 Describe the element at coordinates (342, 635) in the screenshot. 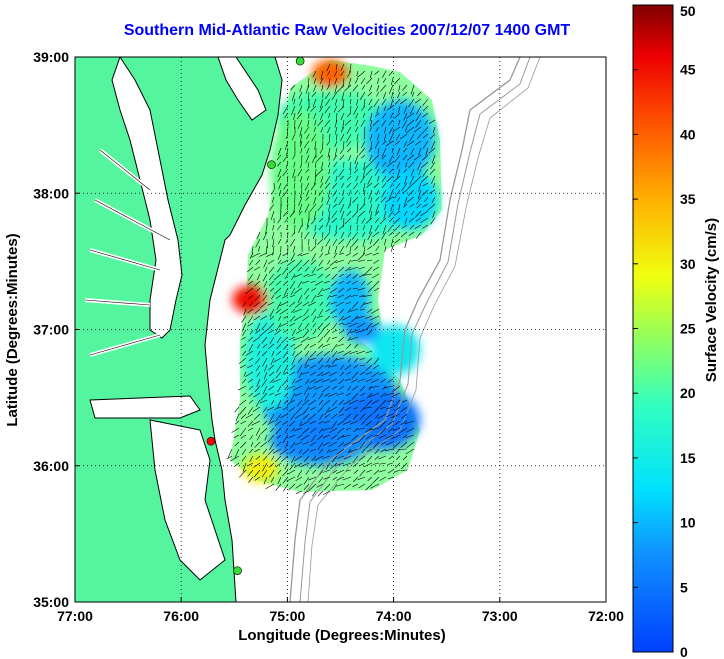

I see `x-axis-label: Longitude (Degrees:Minutes)` at that location.